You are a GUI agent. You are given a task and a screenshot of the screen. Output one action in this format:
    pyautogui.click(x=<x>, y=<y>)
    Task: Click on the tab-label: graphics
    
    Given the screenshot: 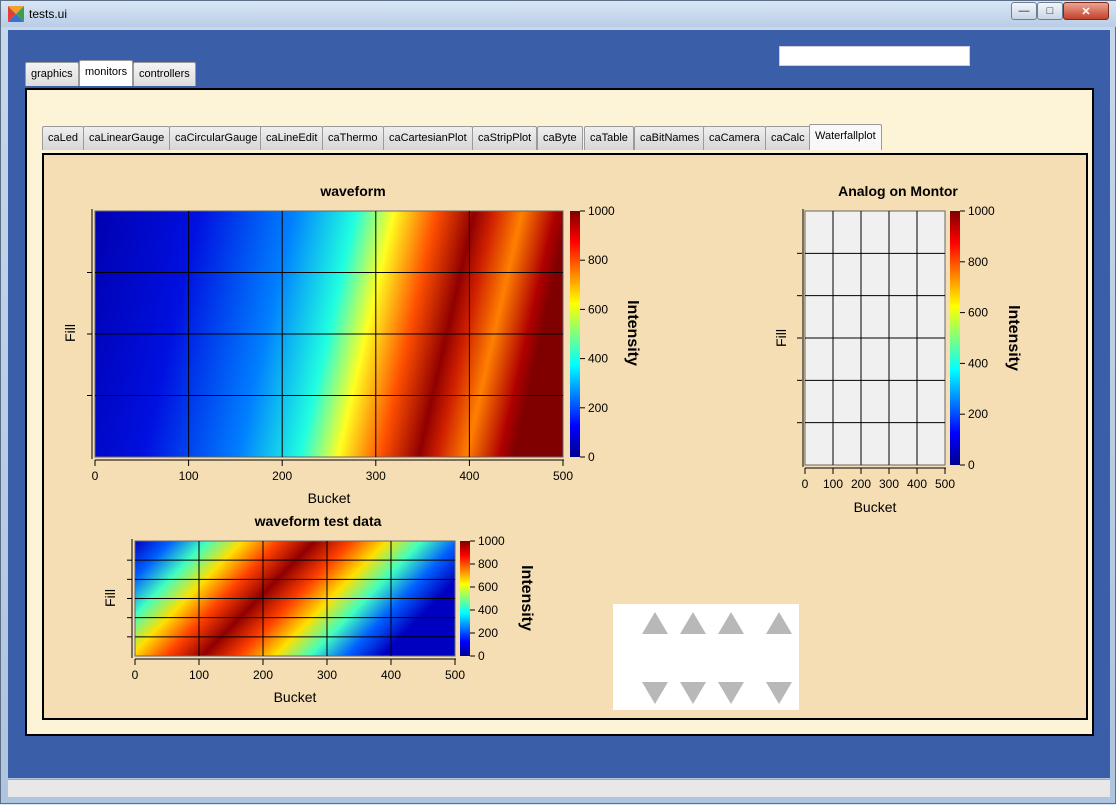 What is the action you would take?
    pyautogui.click(x=52, y=74)
    